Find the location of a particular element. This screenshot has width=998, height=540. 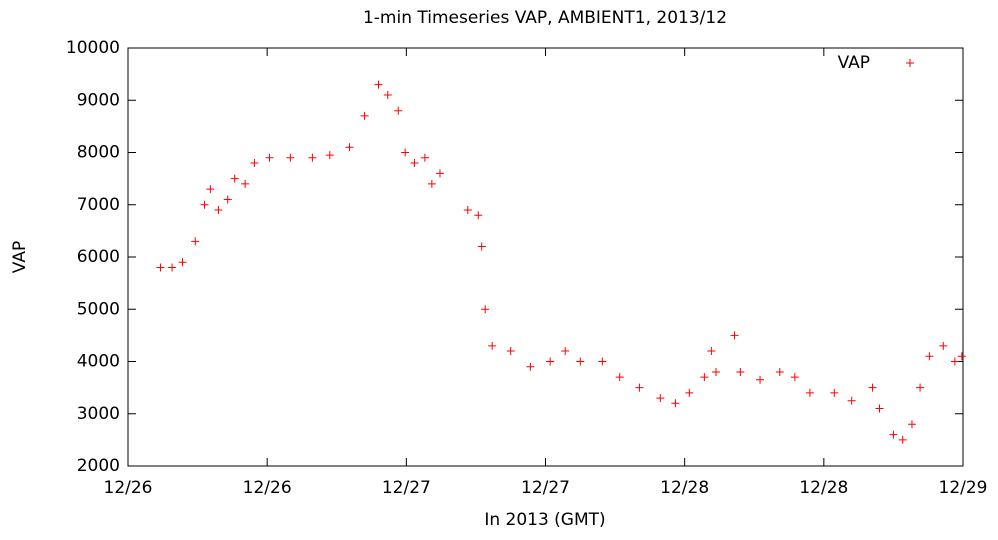

y-axis-label: VAP is located at coordinates (20, 257).